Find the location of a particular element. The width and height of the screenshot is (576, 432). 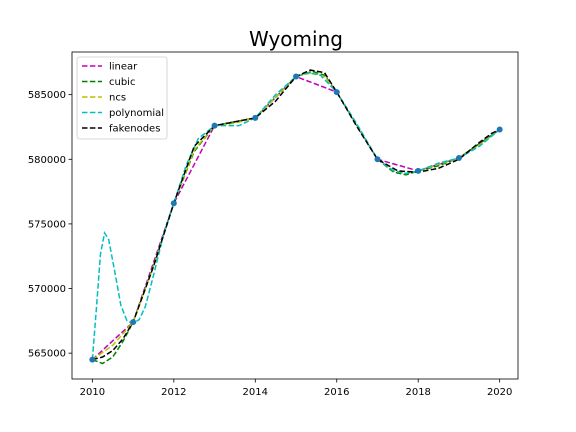

y-tick-label: 585000 is located at coordinates (47, 95).